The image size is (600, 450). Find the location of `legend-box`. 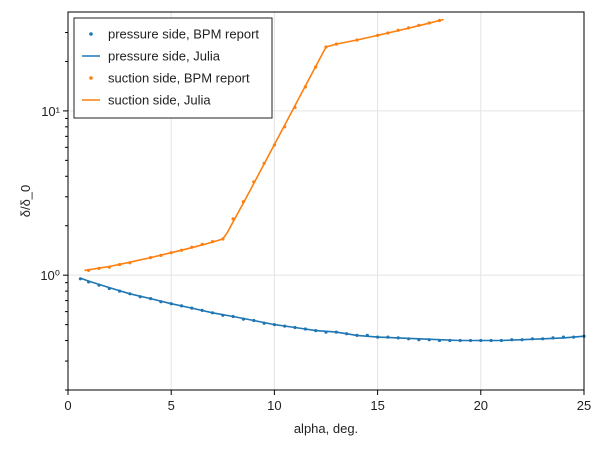

legend-box is located at coordinates (173, 68).